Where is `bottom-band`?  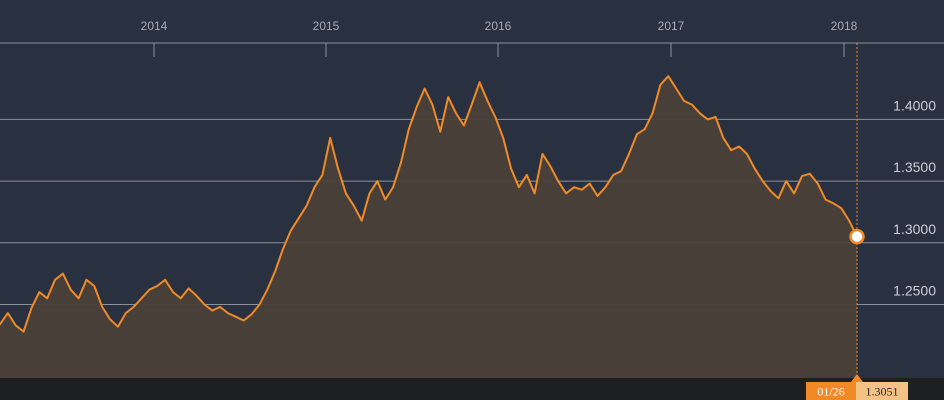 bottom-band is located at coordinates (472, 389).